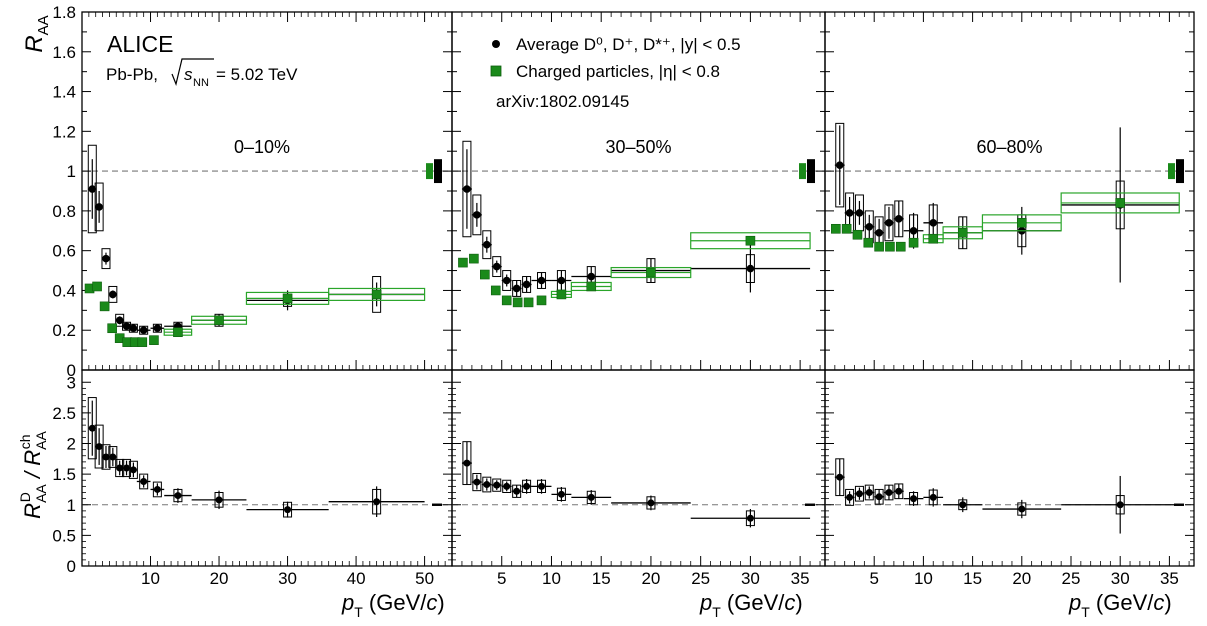  Describe the element at coordinates (638, 468) in the screenshot. I see `bottom-frame` at that location.